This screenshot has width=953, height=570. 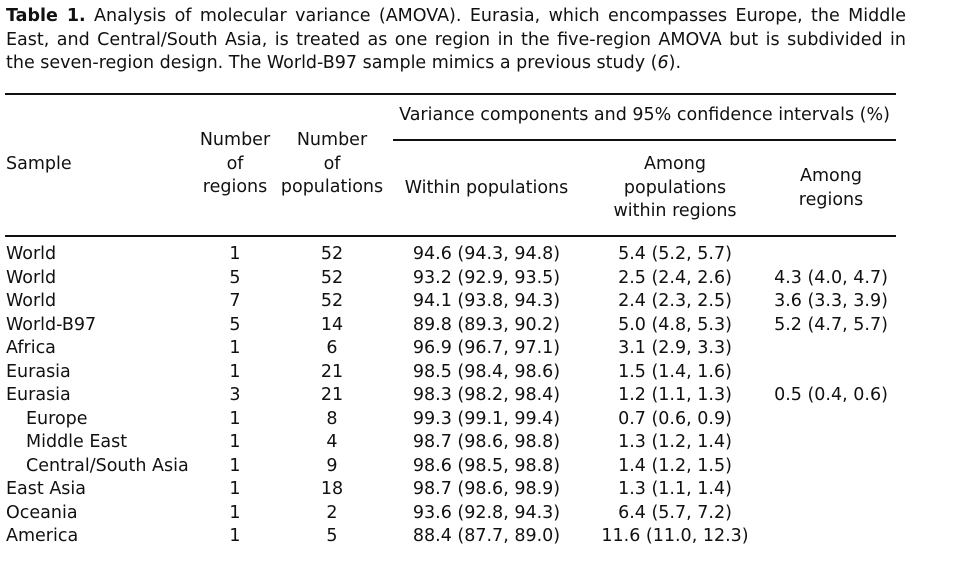 What do you see at coordinates (42, 536) in the screenshot?
I see `sample-cell: America` at bounding box center [42, 536].